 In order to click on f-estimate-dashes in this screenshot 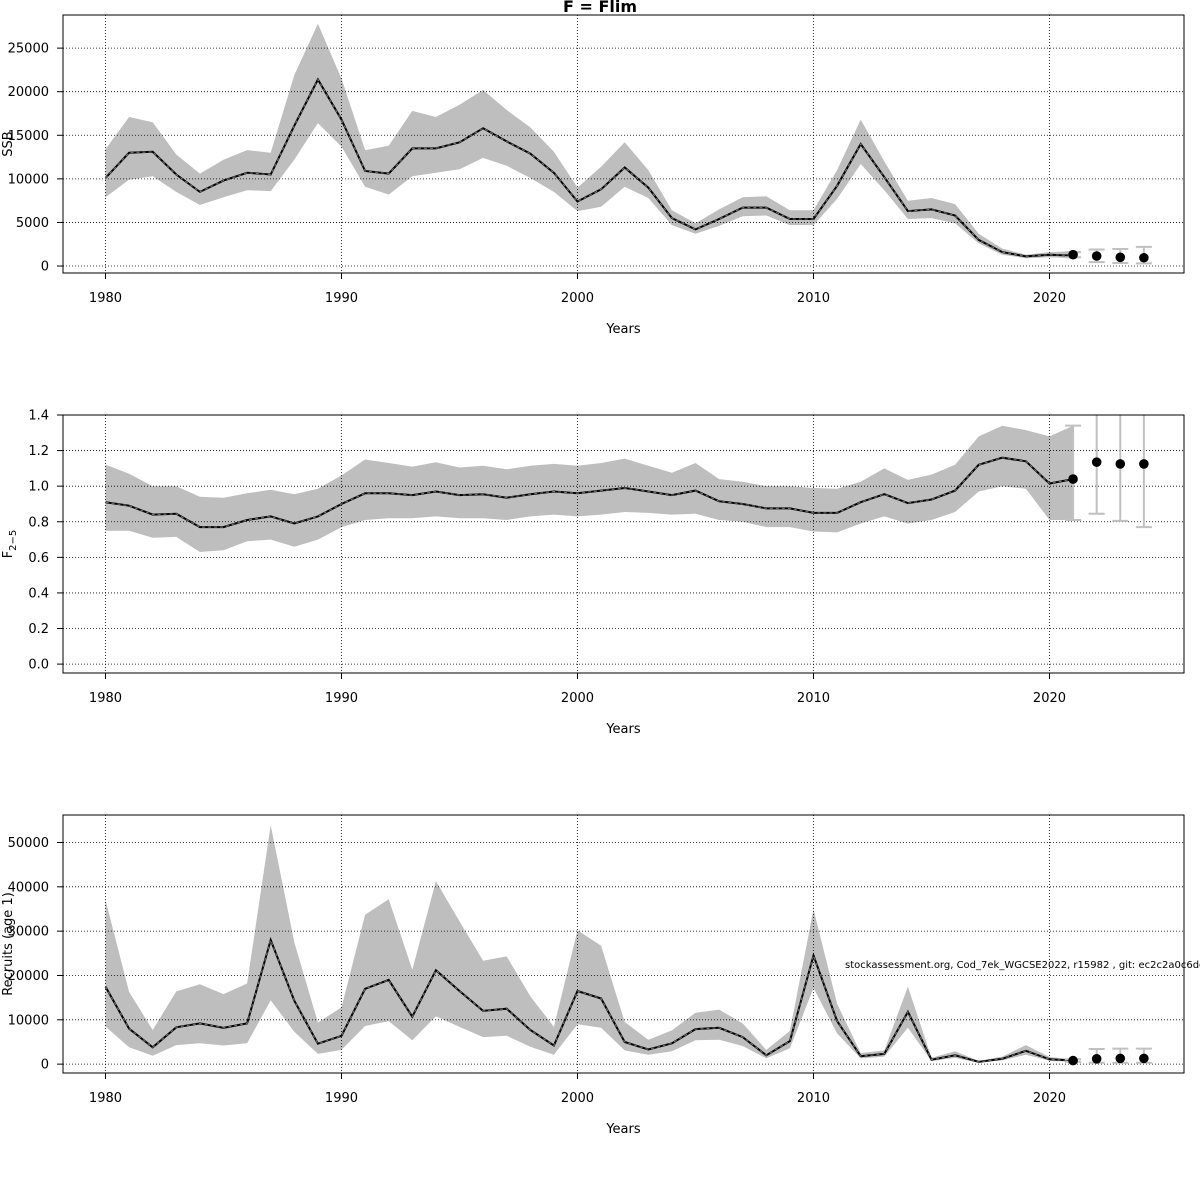, I will do `click(589, 492)`.